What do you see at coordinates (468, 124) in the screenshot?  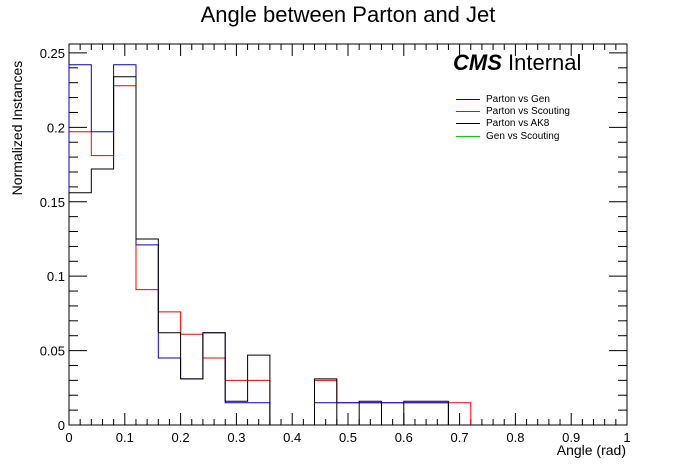 I see `legend-line-parton-vs-ak8` at bounding box center [468, 124].